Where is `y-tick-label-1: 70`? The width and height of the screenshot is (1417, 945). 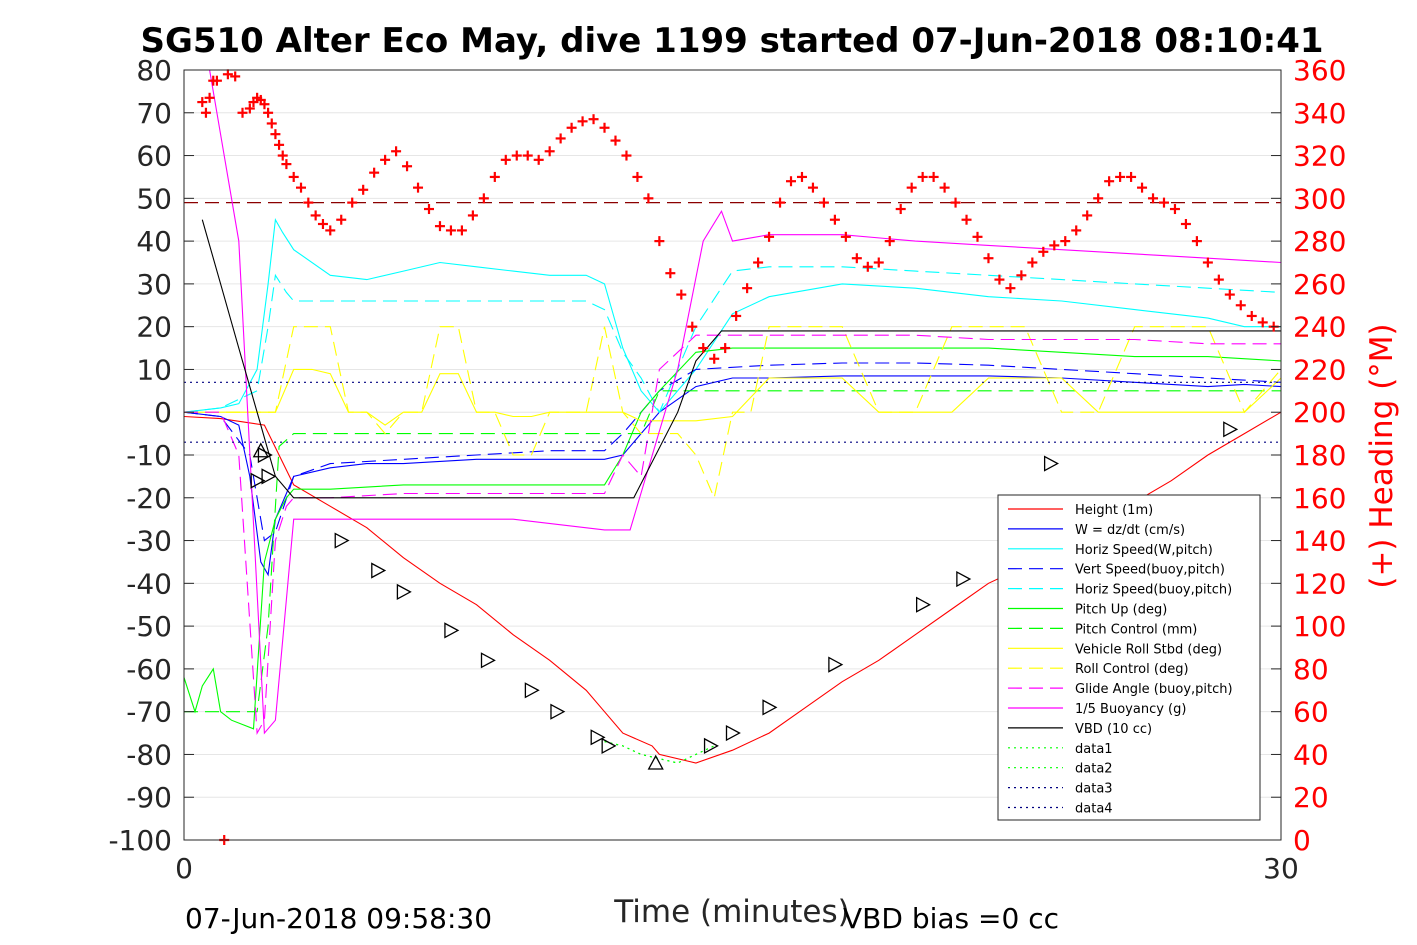 y-tick-label-1: 70 is located at coordinates (154, 113).